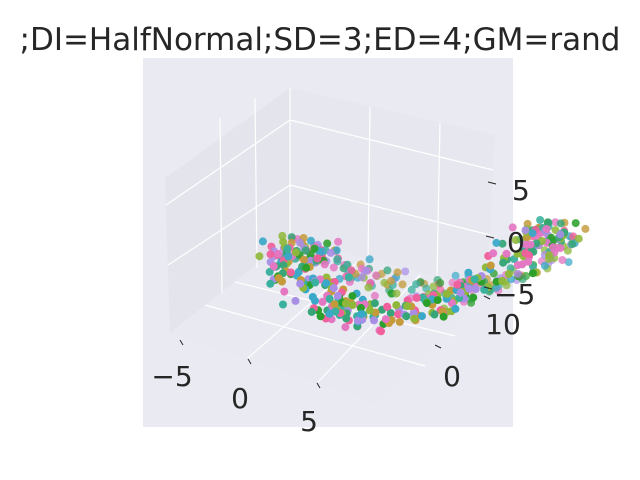 This screenshot has height=480, width=640. I want to click on y-tick-label: 10, so click(503, 324).